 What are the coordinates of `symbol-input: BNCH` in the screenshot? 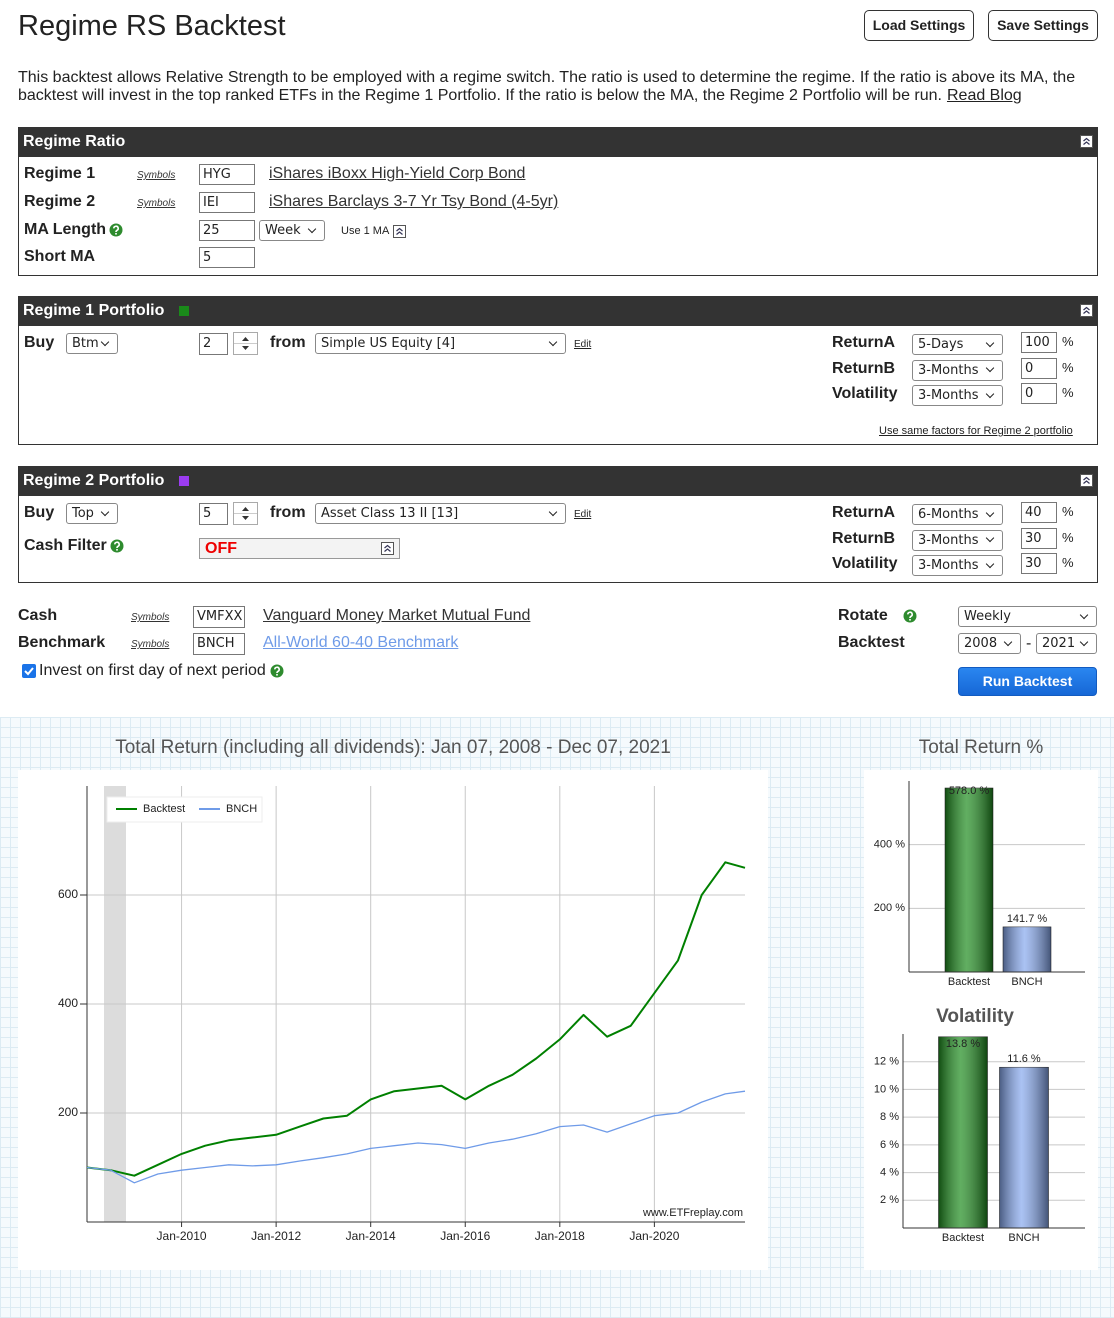 It's located at (219, 644).